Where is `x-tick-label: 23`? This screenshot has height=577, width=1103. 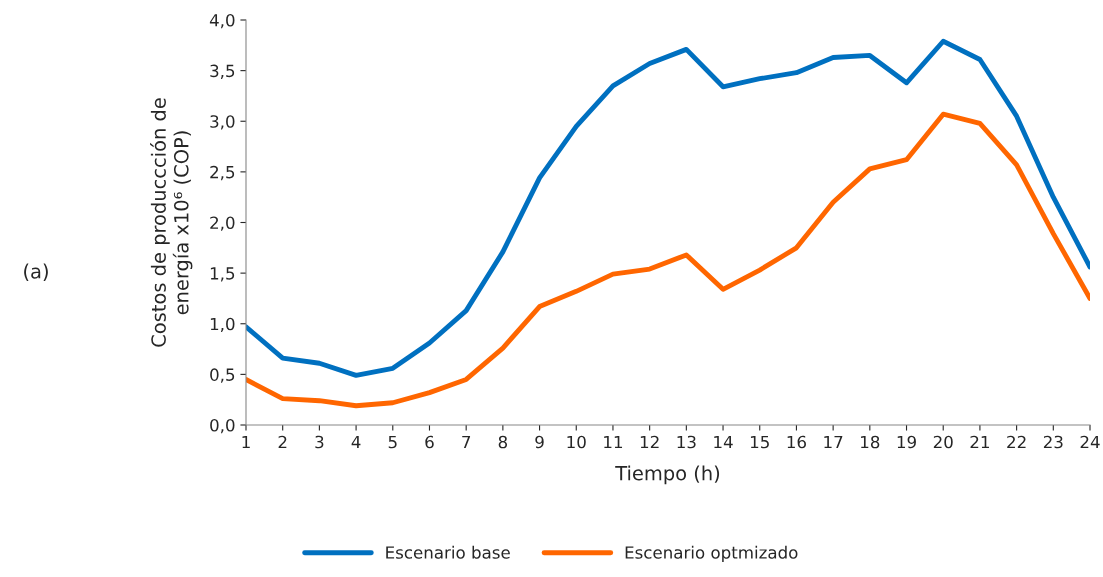 x-tick-label: 23 is located at coordinates (1053, 442).